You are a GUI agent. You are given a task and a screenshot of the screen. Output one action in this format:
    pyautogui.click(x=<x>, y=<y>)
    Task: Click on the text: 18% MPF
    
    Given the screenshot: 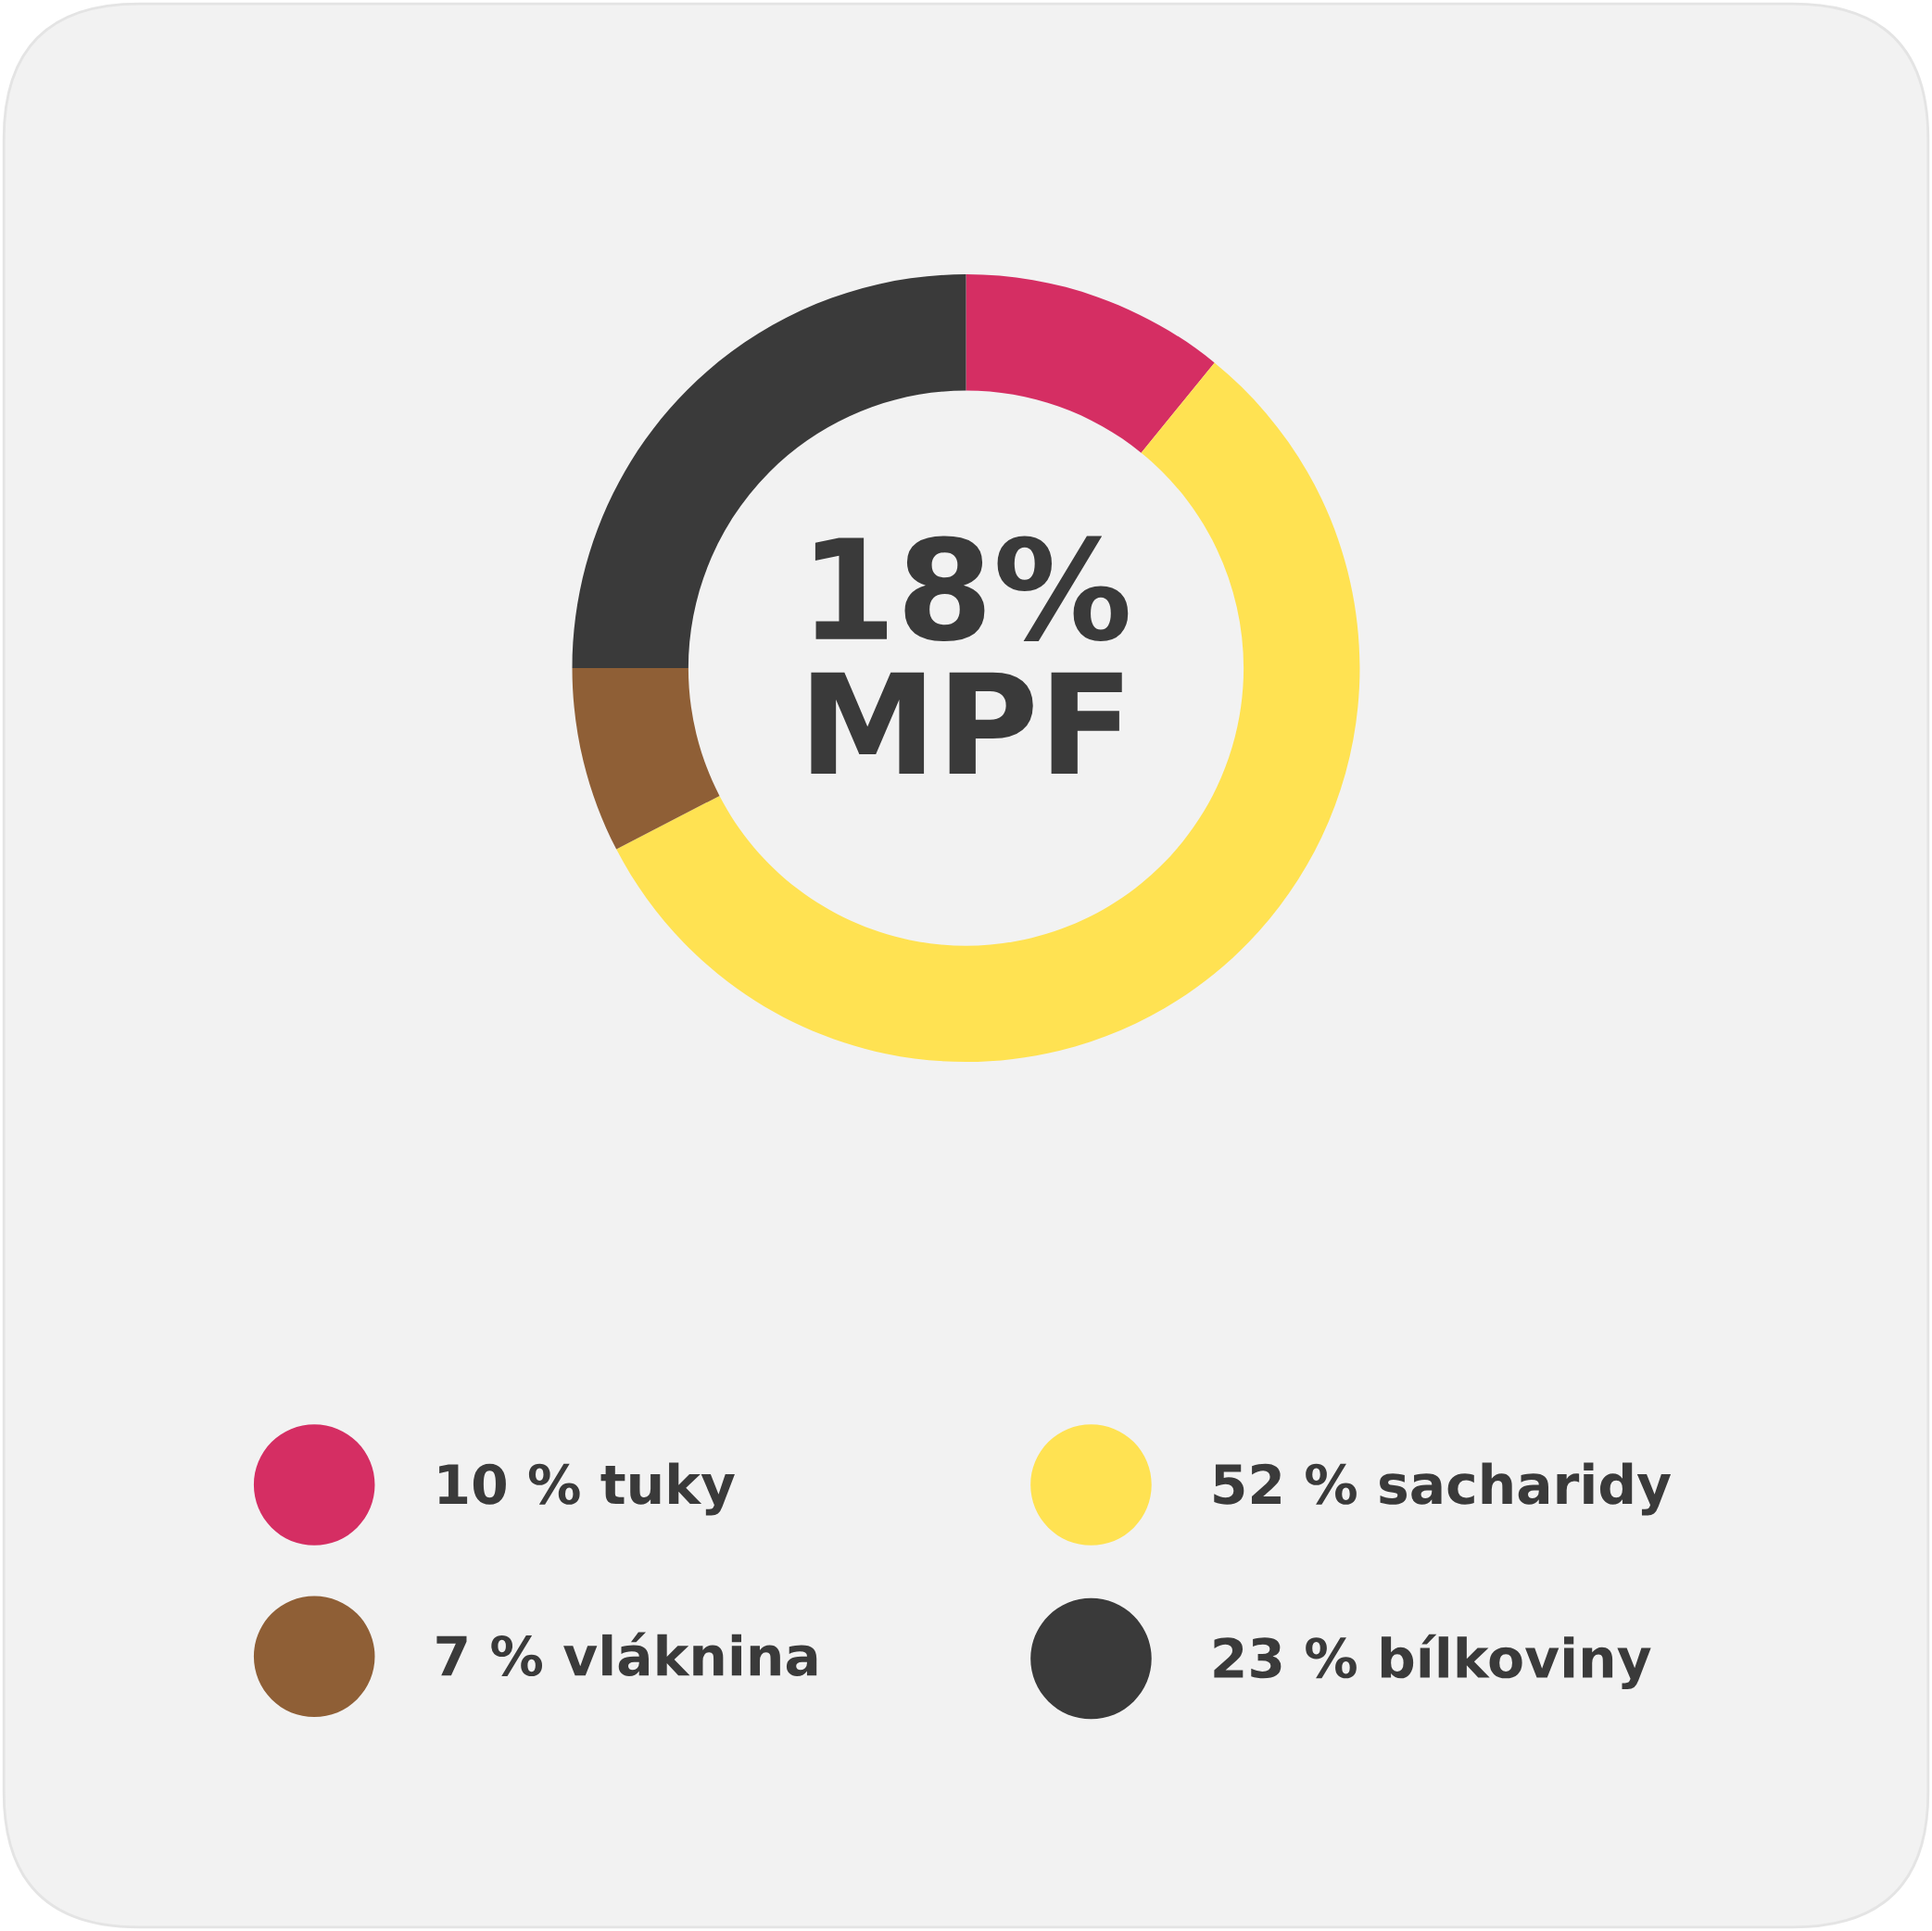 What is the action you would take?
    pyautogui.click(x=970, y=655)
    